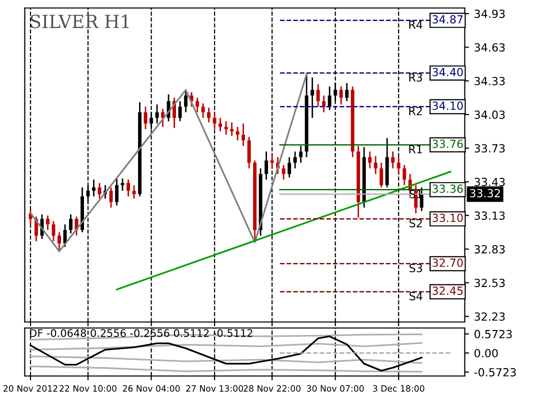 The height and width of the screenshot is (400, 550). I want to click on y-tick-label: 0.00, so click(486, 353).